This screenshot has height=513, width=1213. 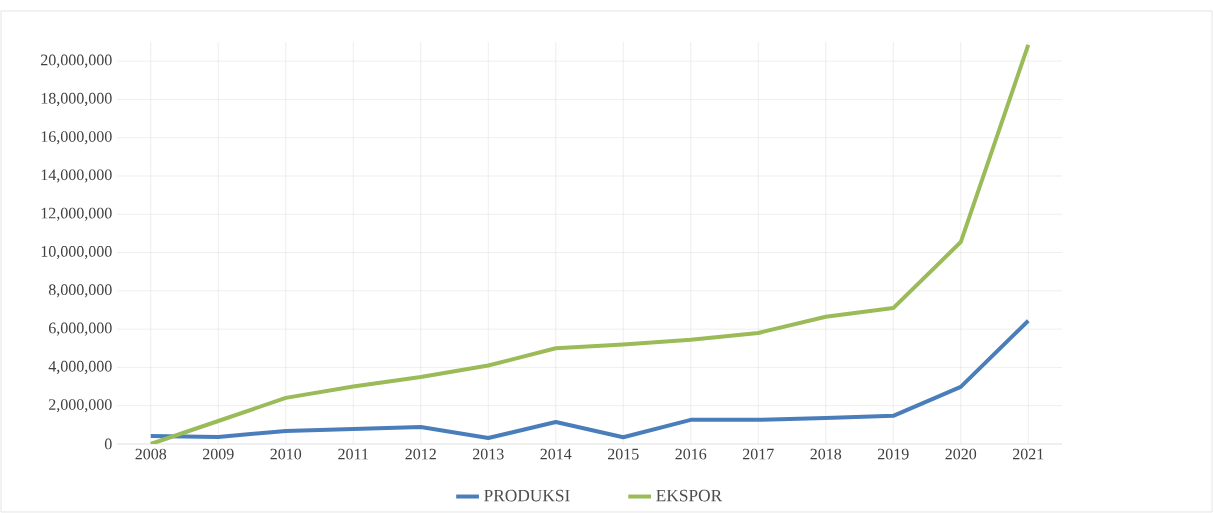 I want to click on x-tick-label: 2019, so click(x=893, y=454).